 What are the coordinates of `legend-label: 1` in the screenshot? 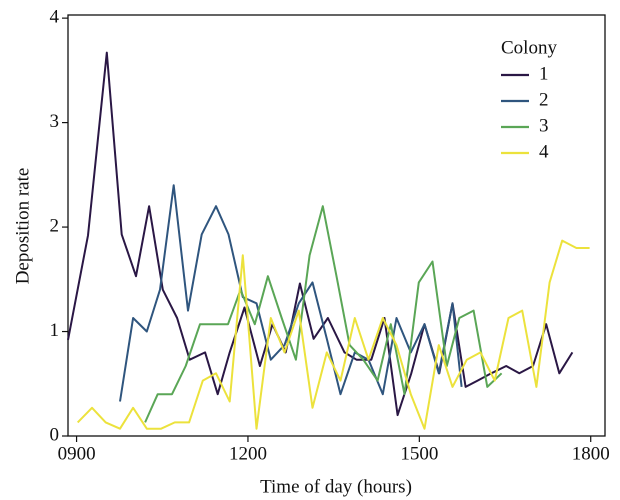 It's located at (544, 73).